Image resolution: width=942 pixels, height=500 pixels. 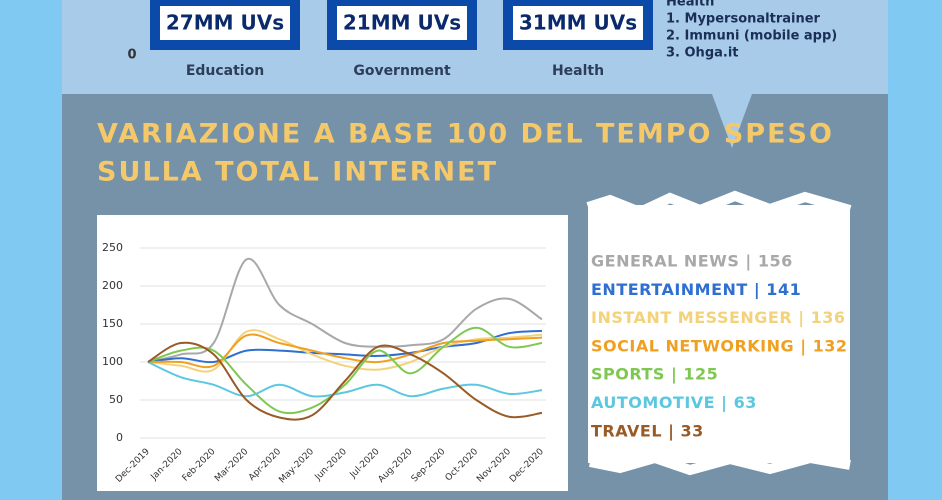 I want to click on list-heading: Health, so click(x=690, y=5).